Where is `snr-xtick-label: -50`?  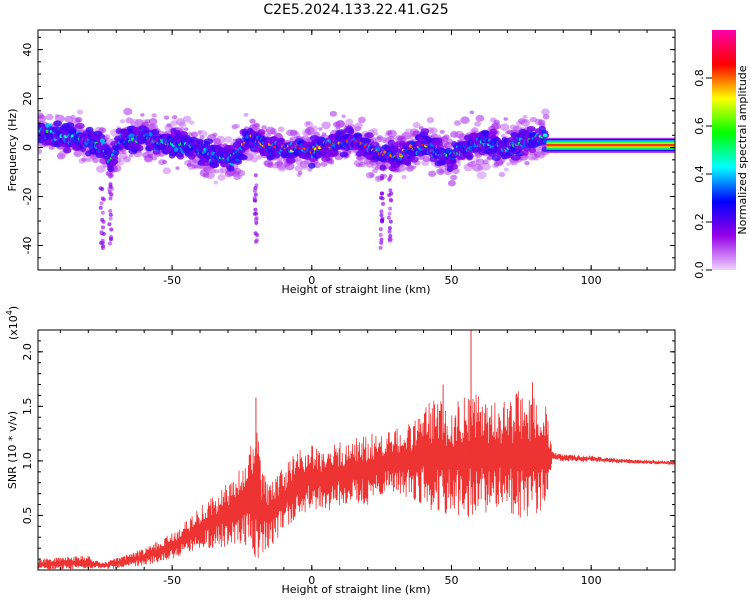
snr-xtick-label: -50 is located at coordinates (172, 580).